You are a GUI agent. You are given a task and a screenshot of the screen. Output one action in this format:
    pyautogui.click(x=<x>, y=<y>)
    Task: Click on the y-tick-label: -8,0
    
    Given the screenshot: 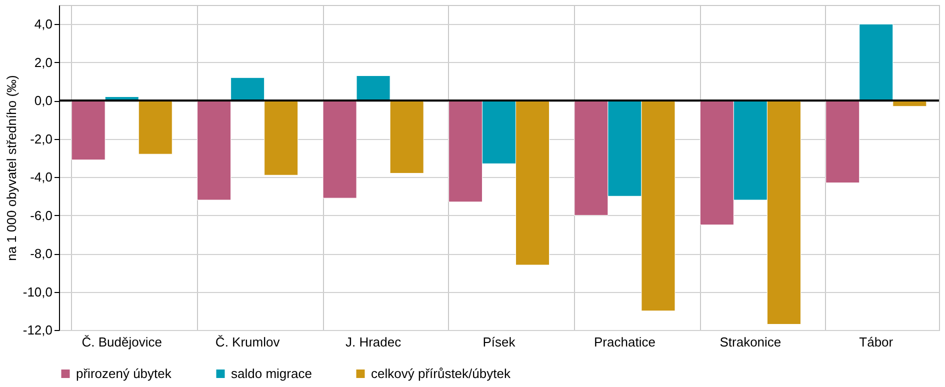 What is the action you would take?
    pyautogui.click(x=41, y=254)
    